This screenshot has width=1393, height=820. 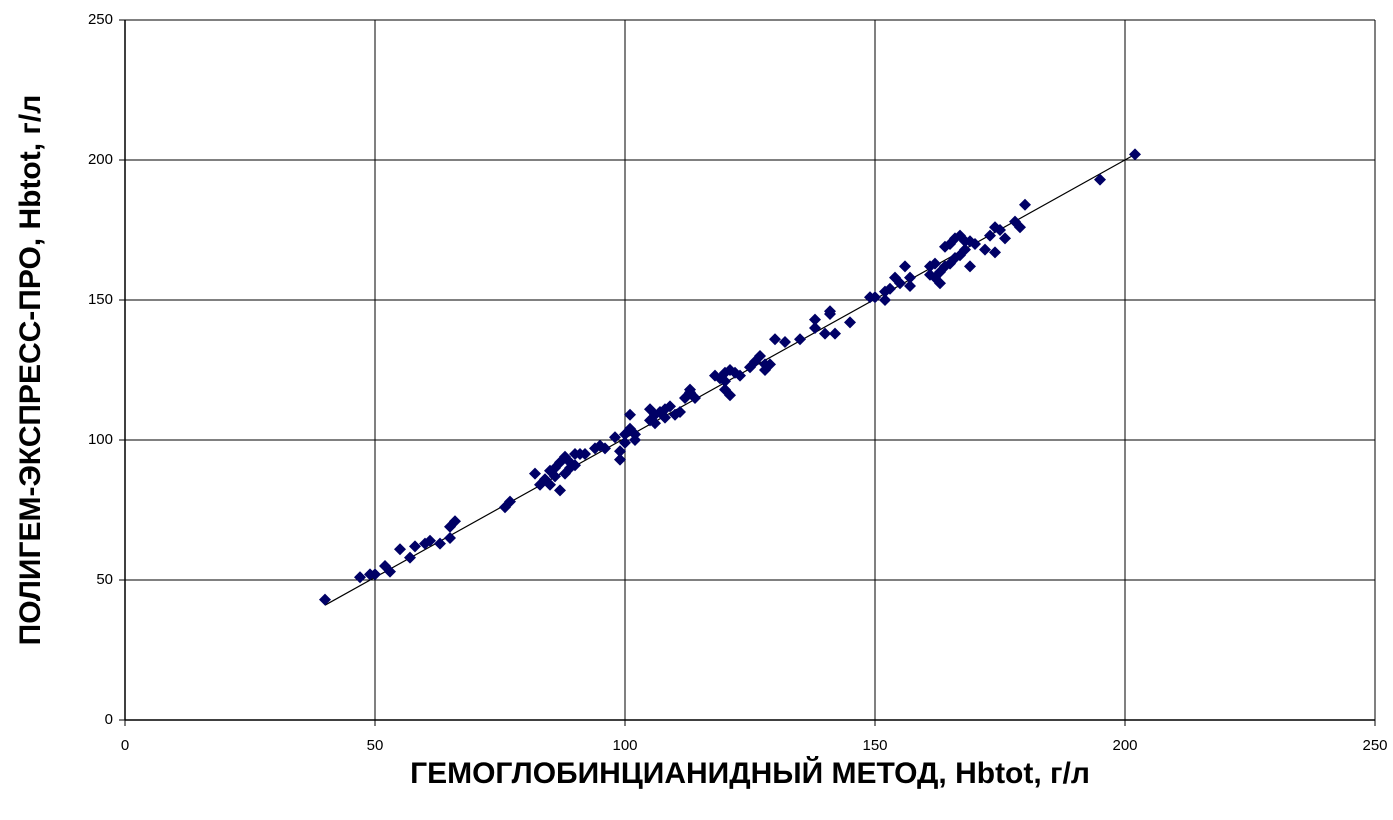 I want to click on x-axis-title: ГЕМОГЛОБИНЦИАНИДНЫЙ МЕТОД, Hbtot, г/л, so click(x=750, y=773).